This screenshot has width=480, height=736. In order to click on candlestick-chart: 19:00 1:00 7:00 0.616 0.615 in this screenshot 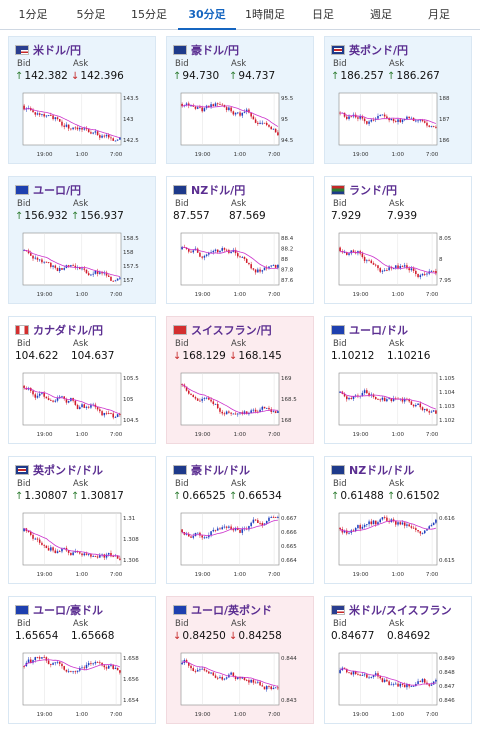, I will do `click(398, 544)`.